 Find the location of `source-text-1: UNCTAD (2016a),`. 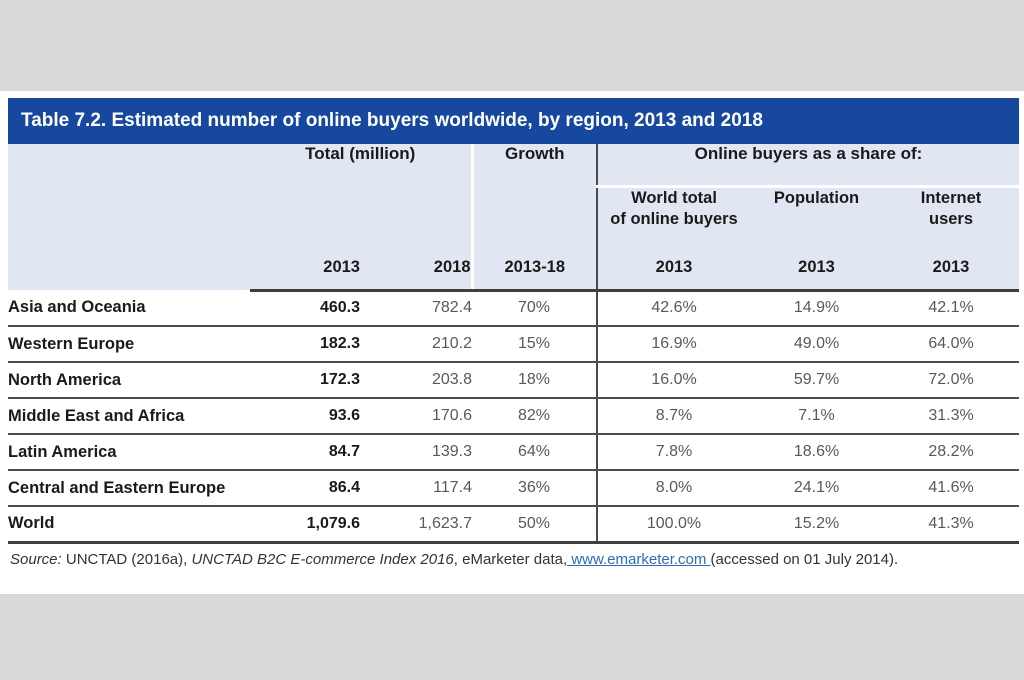

source-text-1: UNCTAD (2016a), is located at coordinates (126, 559).